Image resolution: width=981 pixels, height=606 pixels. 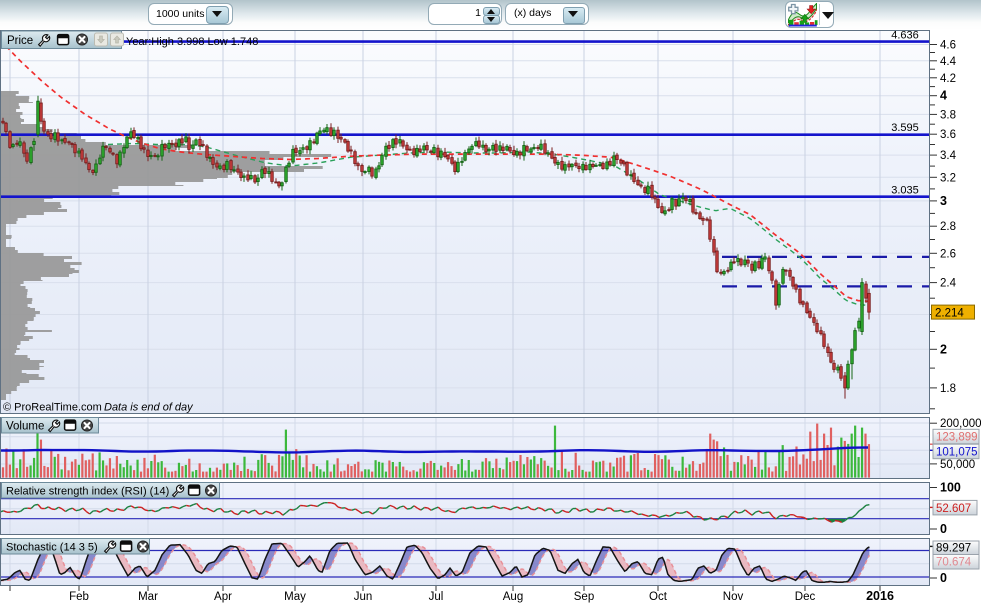 What do you see at coordinates (948, 135) in the screenshot?
I see `svg-text: 3.6` at bounding box center [948, 135].